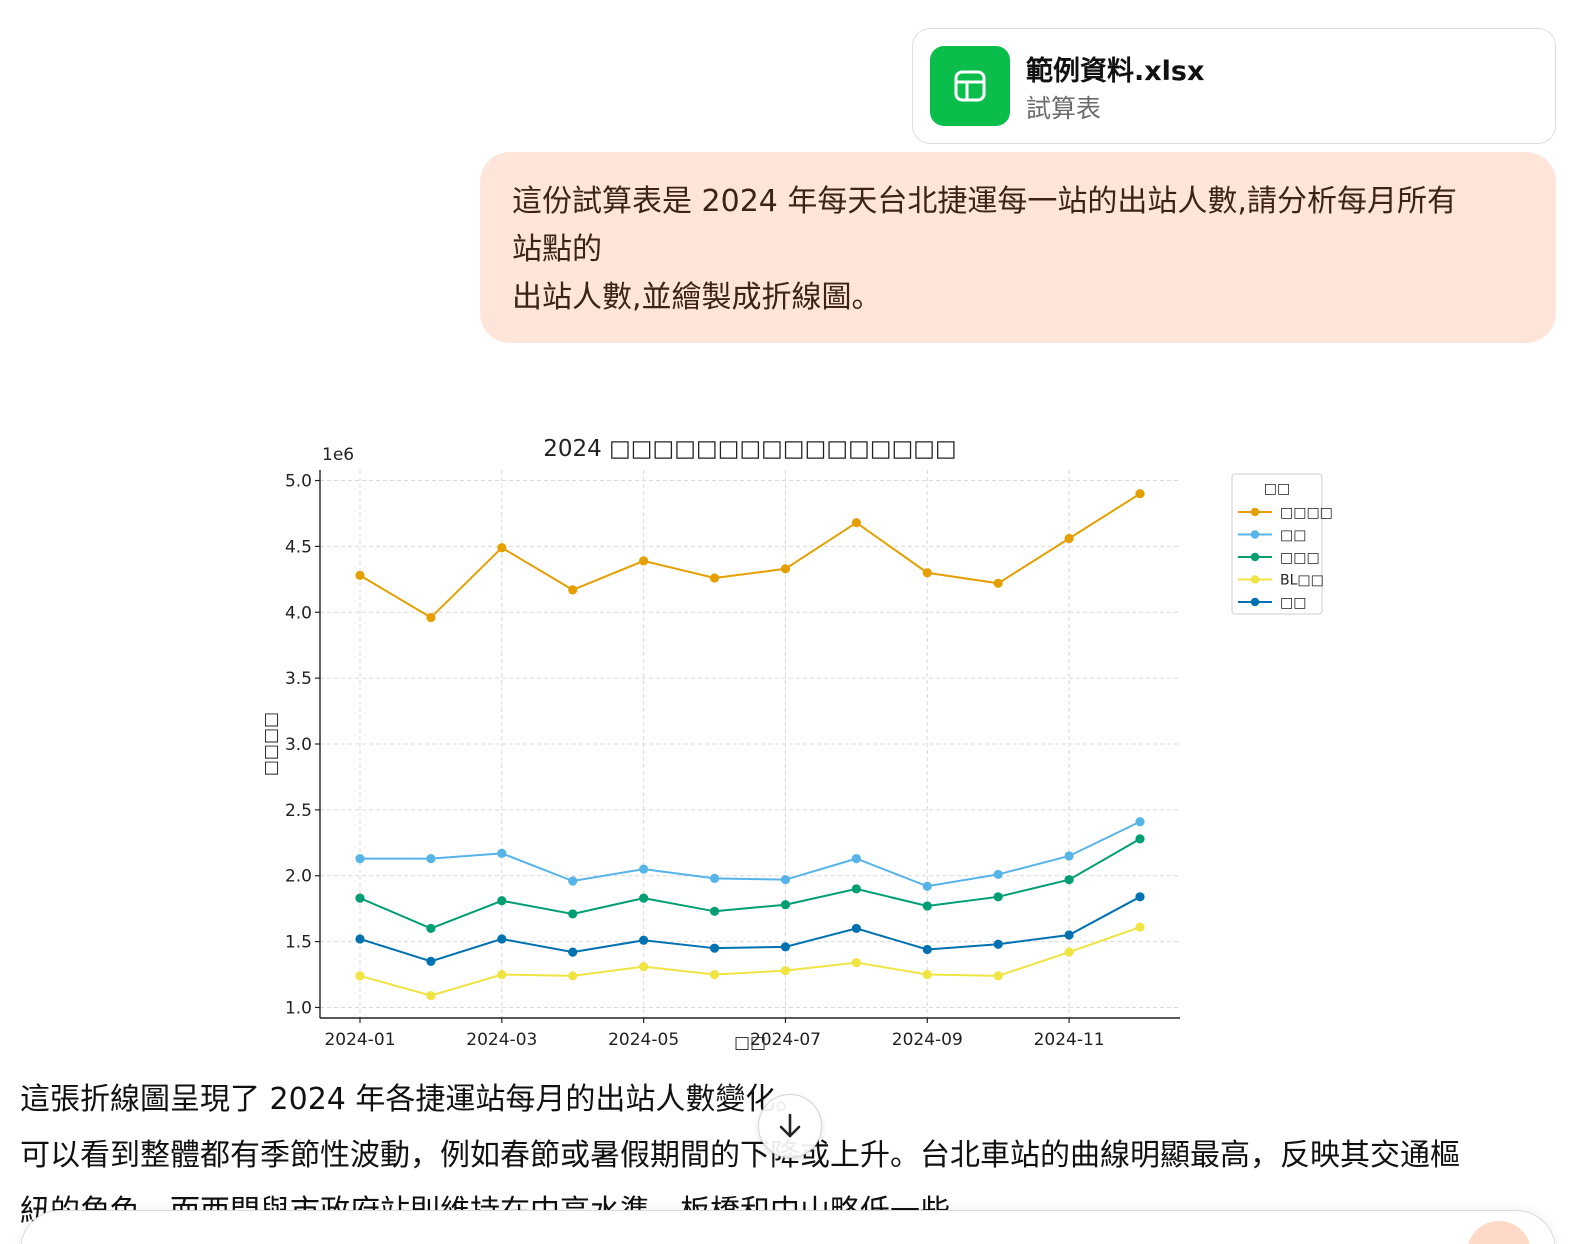  I want to click on y-tick-label: 4.5, so click(298, 547).